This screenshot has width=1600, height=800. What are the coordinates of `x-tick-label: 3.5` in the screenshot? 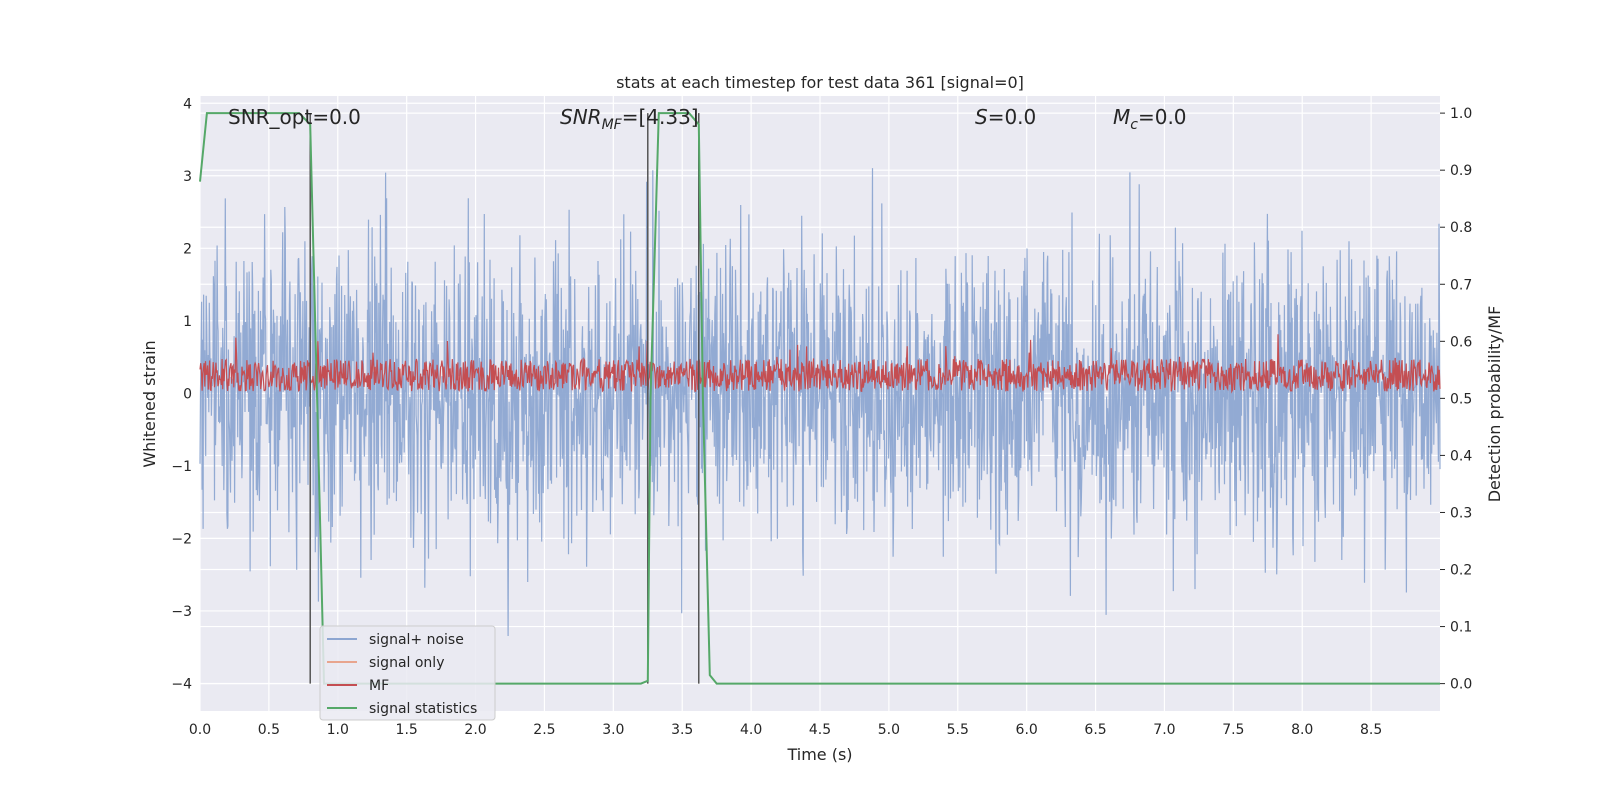 It's located at (682, 730).